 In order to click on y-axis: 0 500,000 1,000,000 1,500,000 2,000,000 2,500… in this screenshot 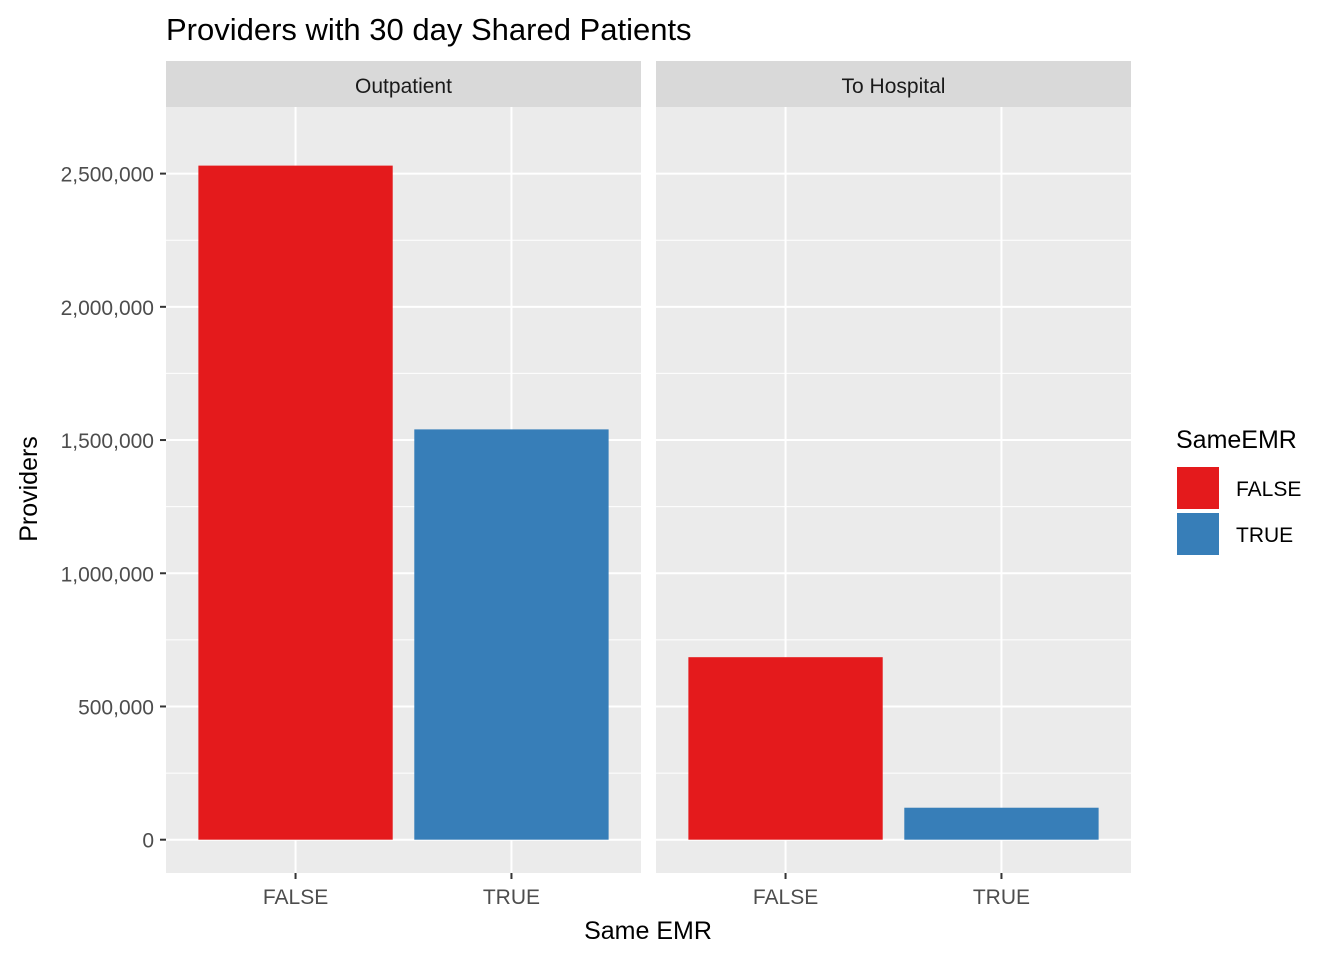, I will do `click(113, 508)`.